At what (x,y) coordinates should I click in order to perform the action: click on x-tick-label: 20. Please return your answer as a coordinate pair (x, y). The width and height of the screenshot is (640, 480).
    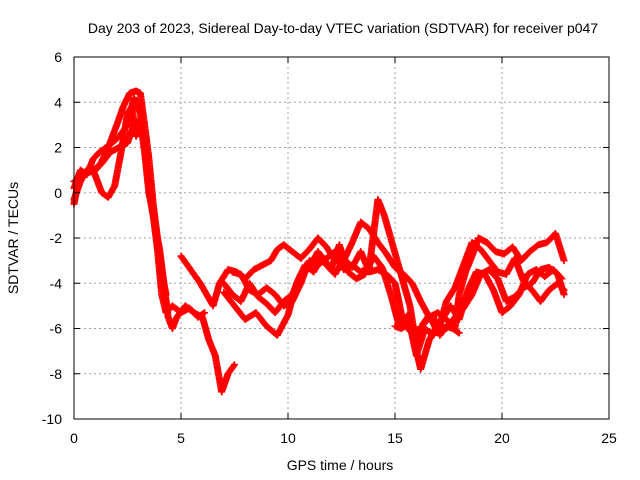
    Looking at the image, I should click on (502, 438).